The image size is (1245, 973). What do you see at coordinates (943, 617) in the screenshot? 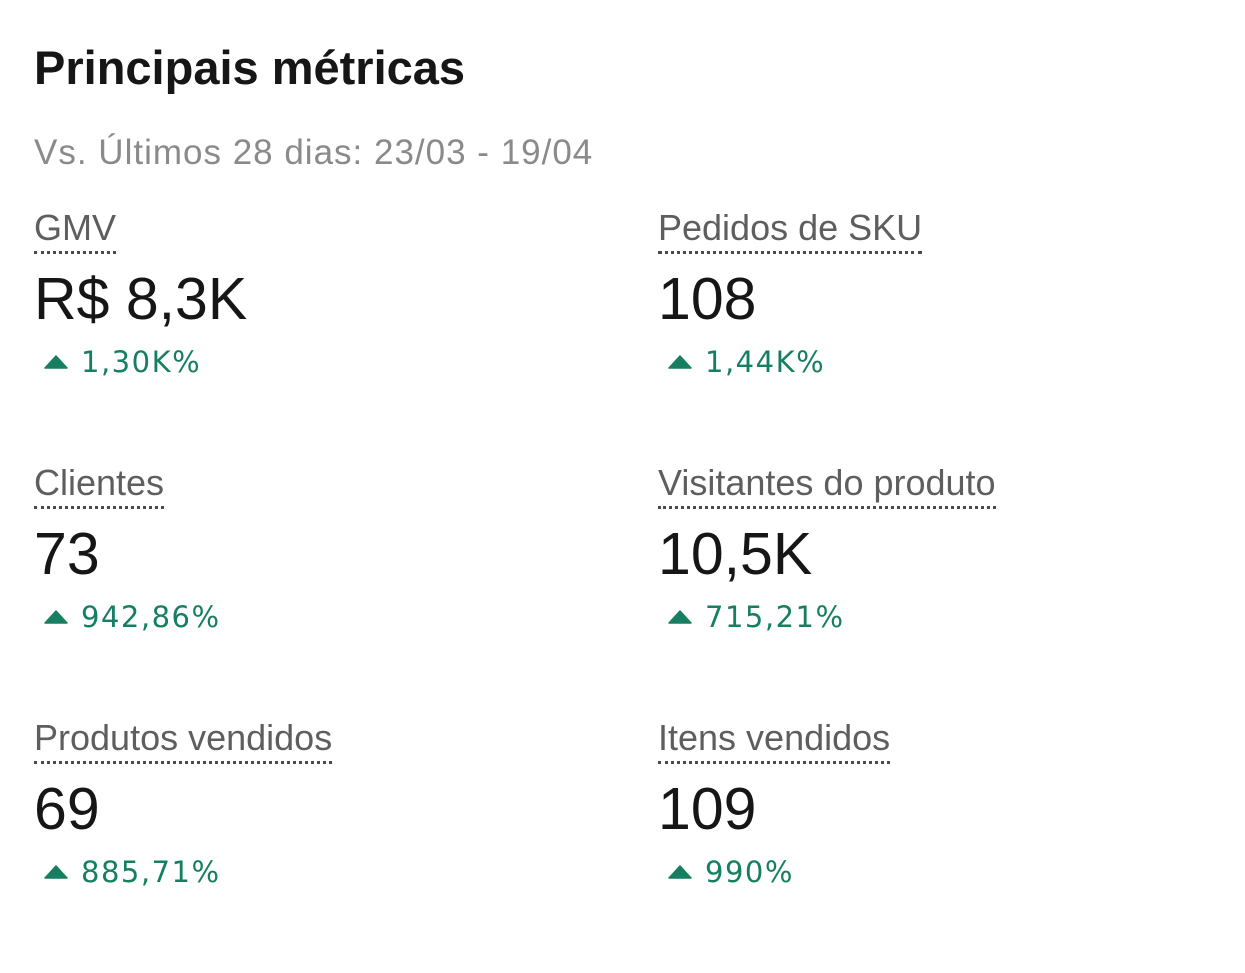
I see `metric-change: 715,21%` at bounding box center [943, 617].